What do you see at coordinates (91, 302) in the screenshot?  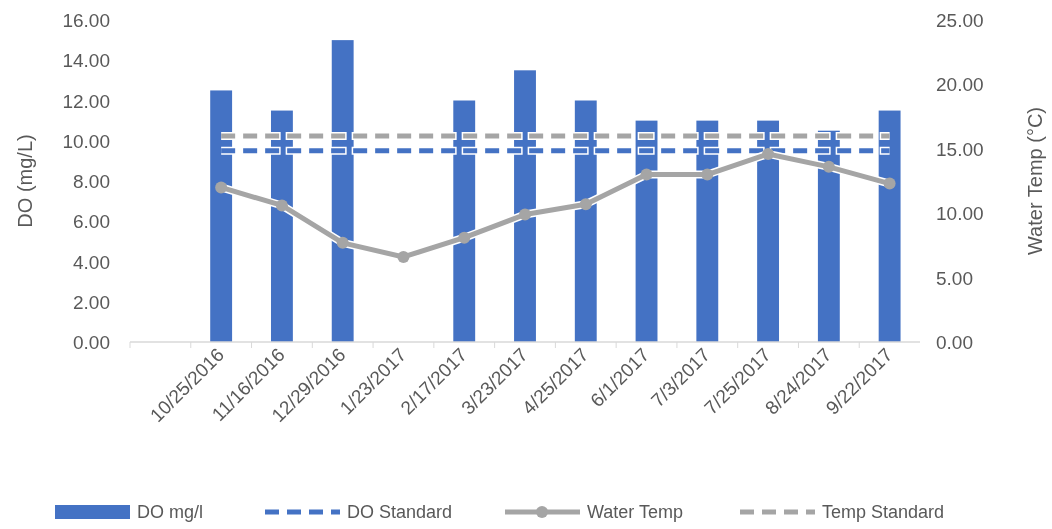 I see `y-tick-label: 2.00` at bounding box center [91, 302].